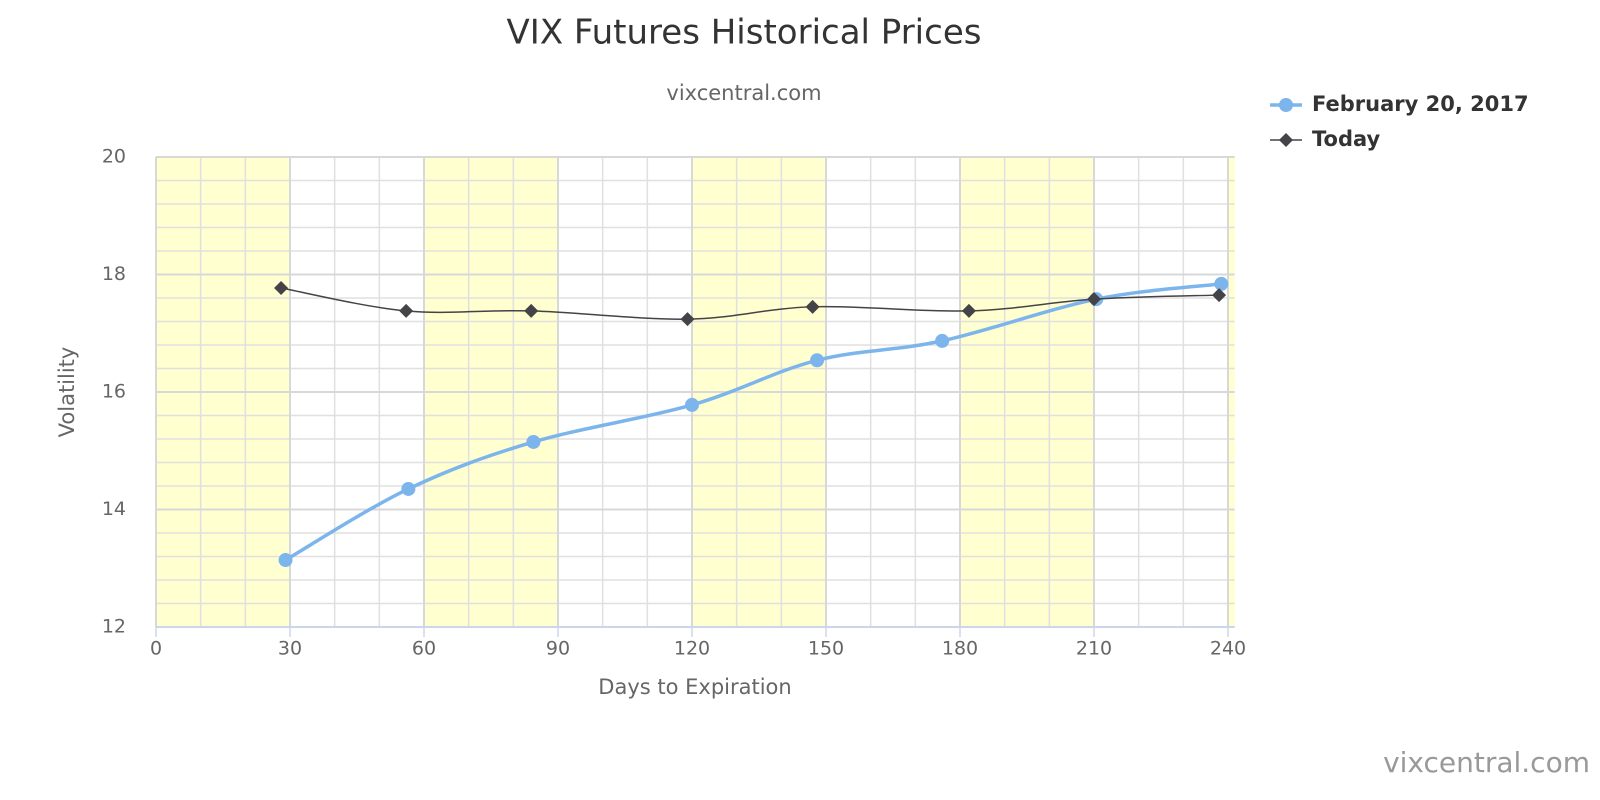  I want to click on x-tick-label: 240, so click(1228, 649).